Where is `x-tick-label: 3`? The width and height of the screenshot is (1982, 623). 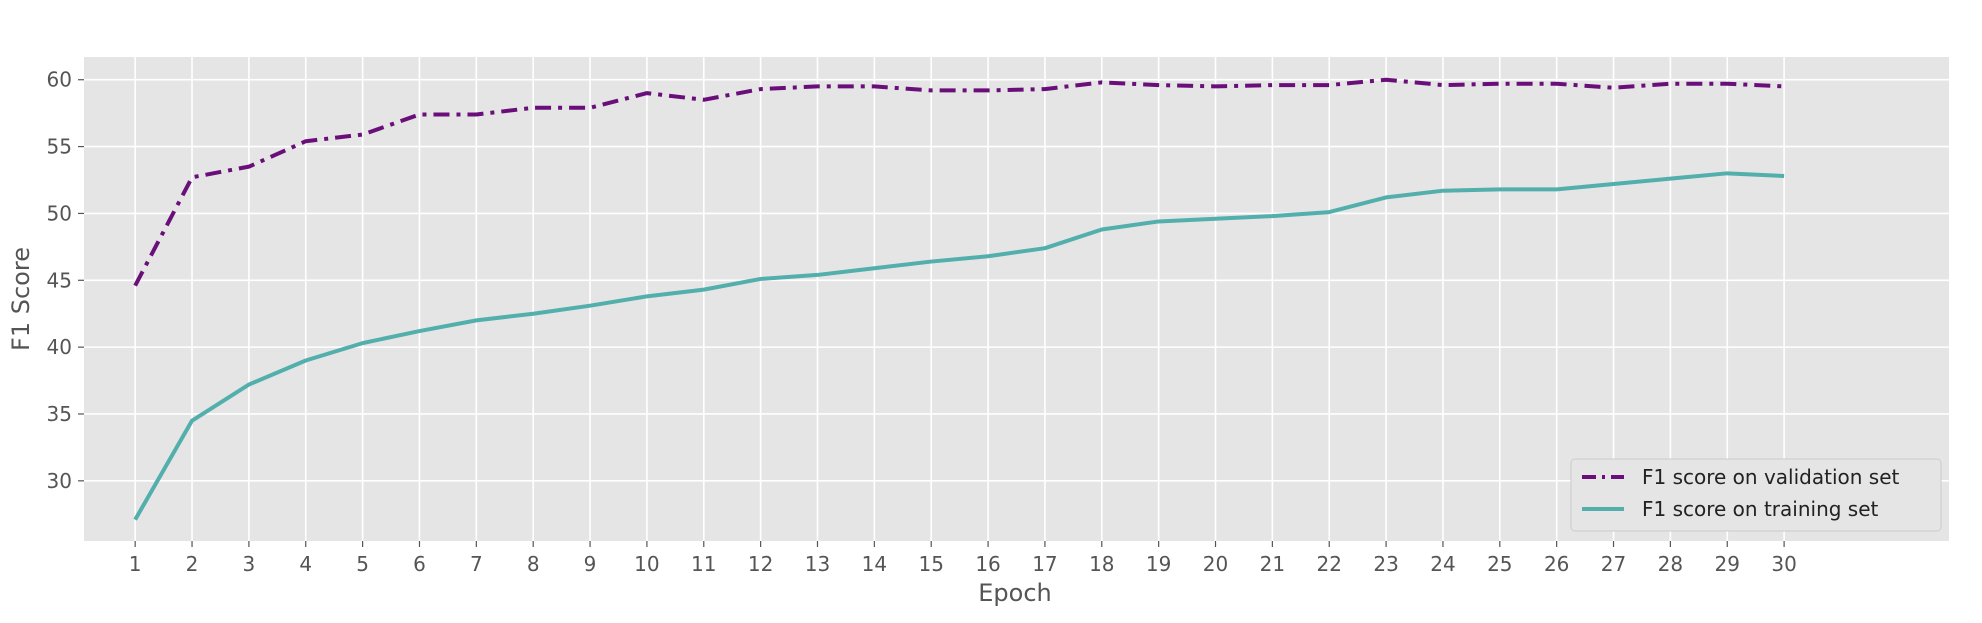 x-tick-label: 3 is located at coordinates (249, 564).